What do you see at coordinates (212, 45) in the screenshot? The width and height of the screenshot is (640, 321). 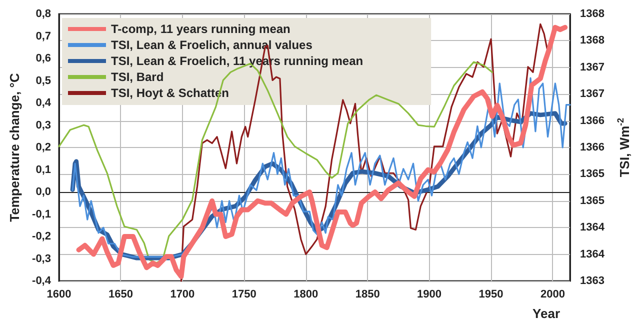 I see `legend-label: TSI, Lean & Froelich, annual values` at bounding box center [212, 45].